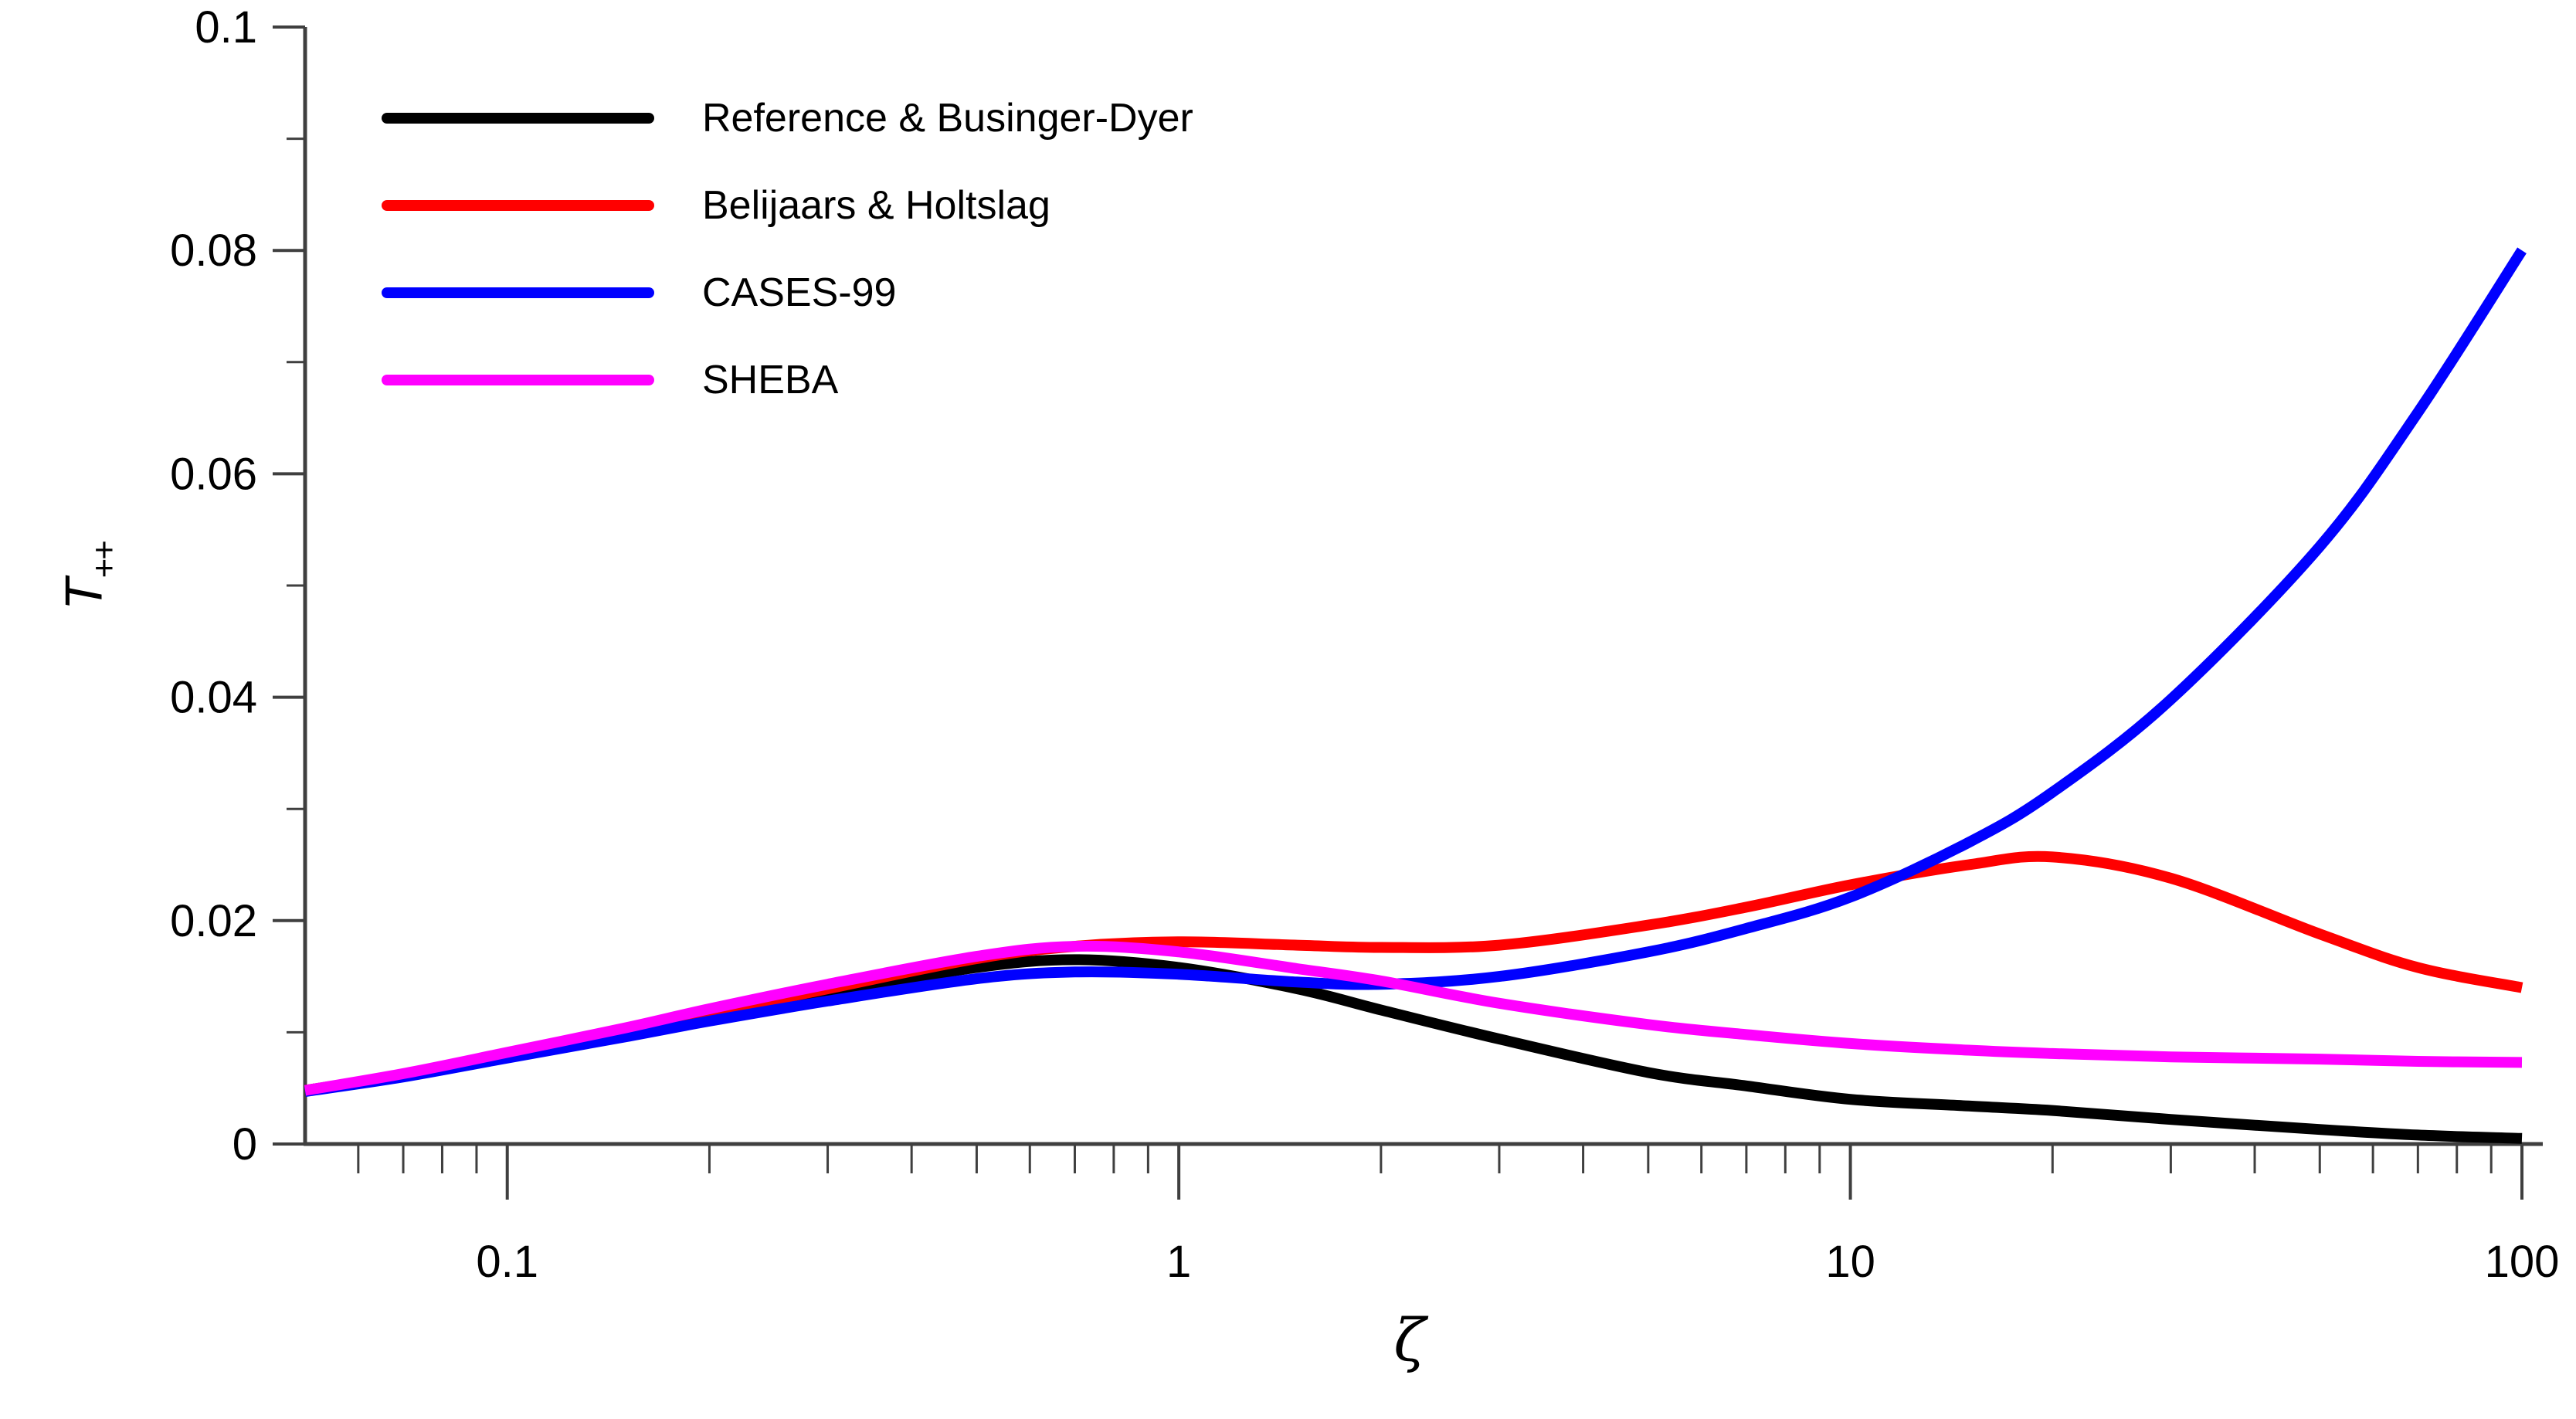  What do you see at coordinates (1410, 1339) in the screenshot?
I see `x-axis-title: ζ` at bounding box center [1410, 1339].